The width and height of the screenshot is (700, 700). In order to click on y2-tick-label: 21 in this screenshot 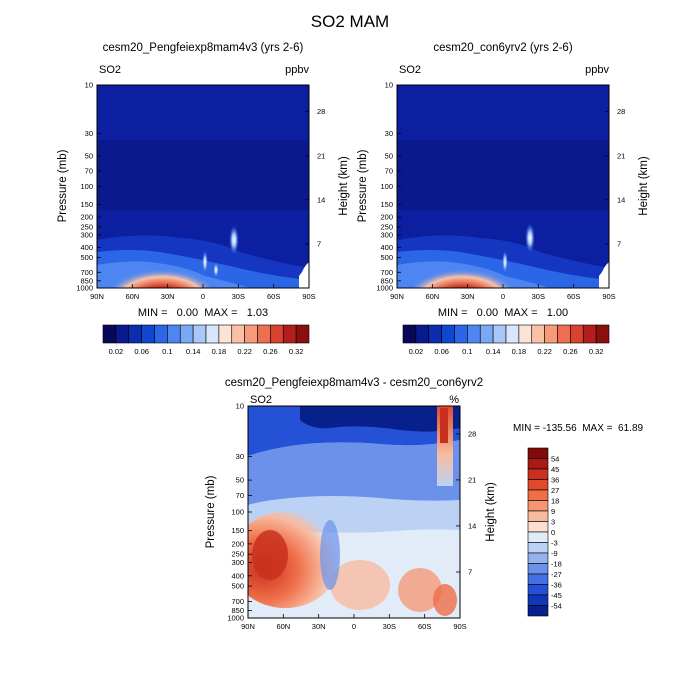, I will do `click(321, 155)`.